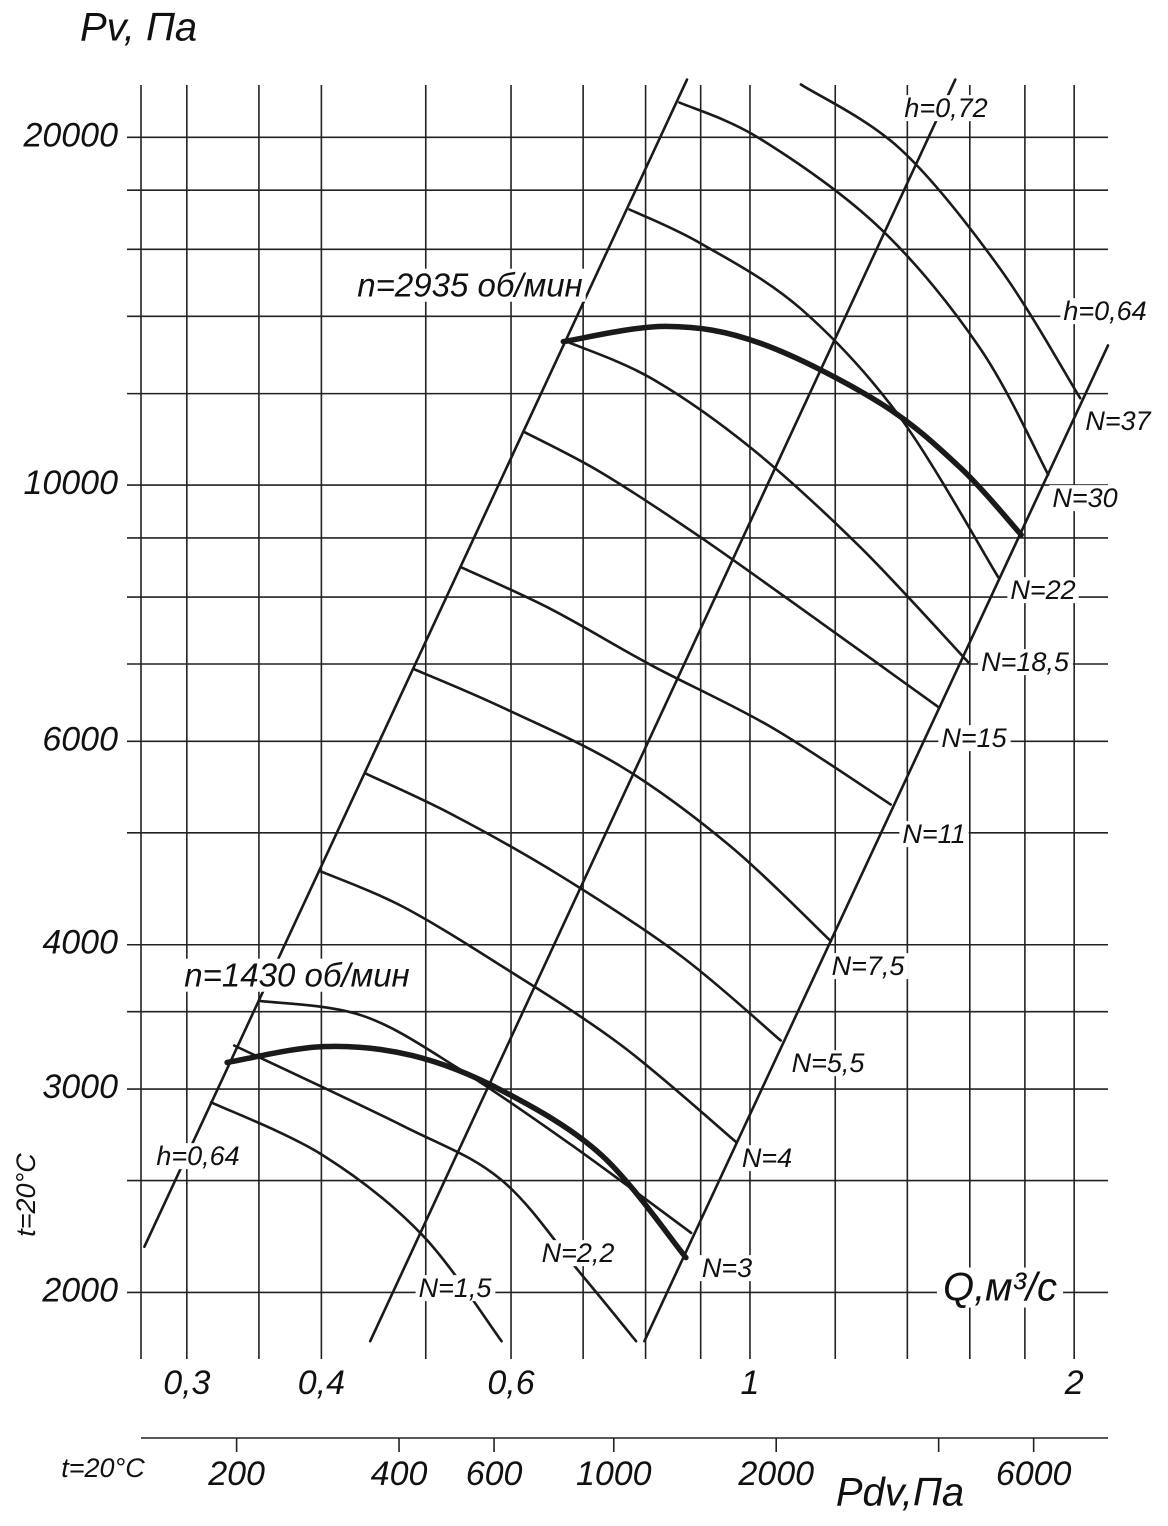  I want to click on x-tick-label: 0,4, so click(321, 1383).